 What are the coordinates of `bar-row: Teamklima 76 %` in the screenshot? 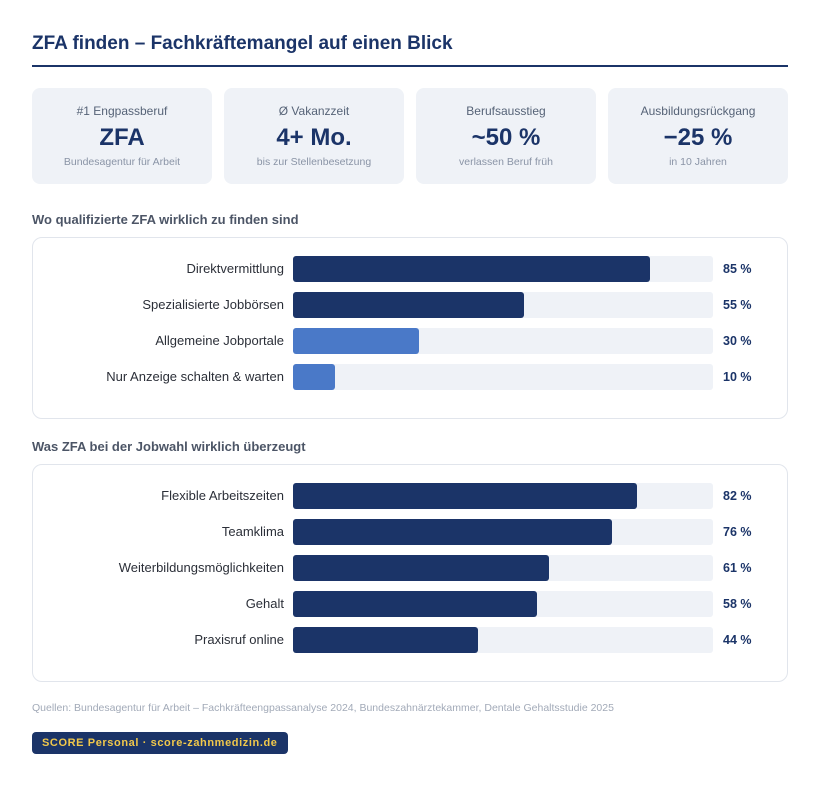 It's located at (411, 532).